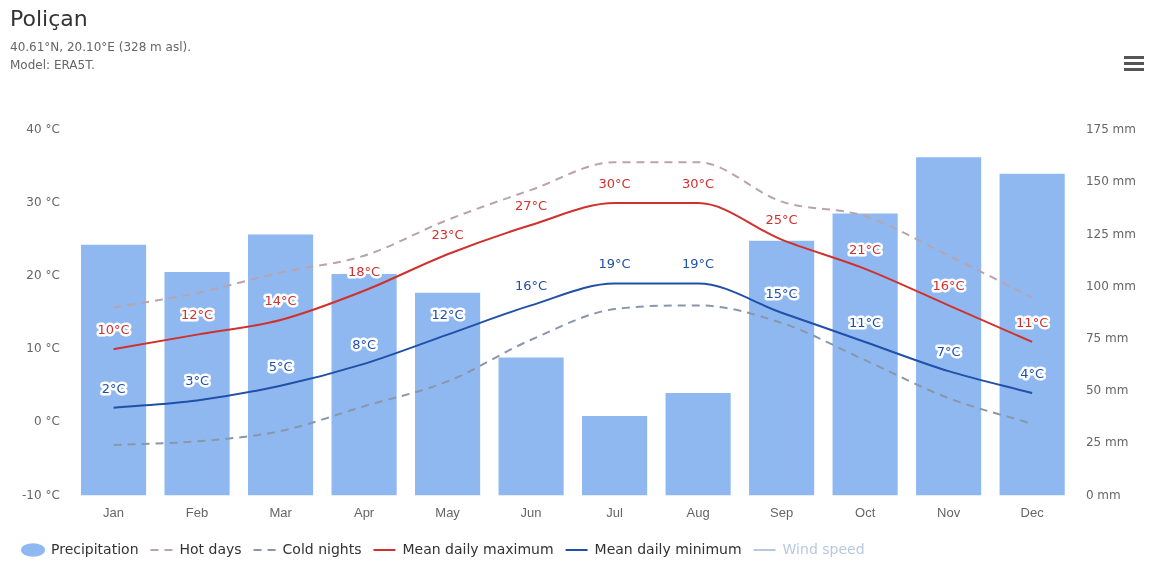 This screenshot has width=1158, height=567. What do you see at coordinates (781, 220) in the screenshot?
I see `data-label: 25°C` at bounding box center [781, 220].